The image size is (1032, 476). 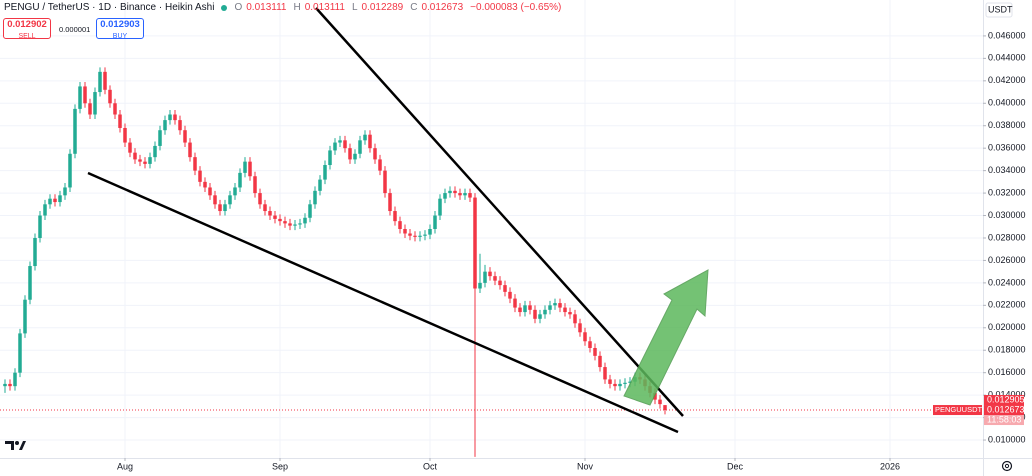 I want to click on y-tick-label: 0.022000, so click(x=1007, y=305).